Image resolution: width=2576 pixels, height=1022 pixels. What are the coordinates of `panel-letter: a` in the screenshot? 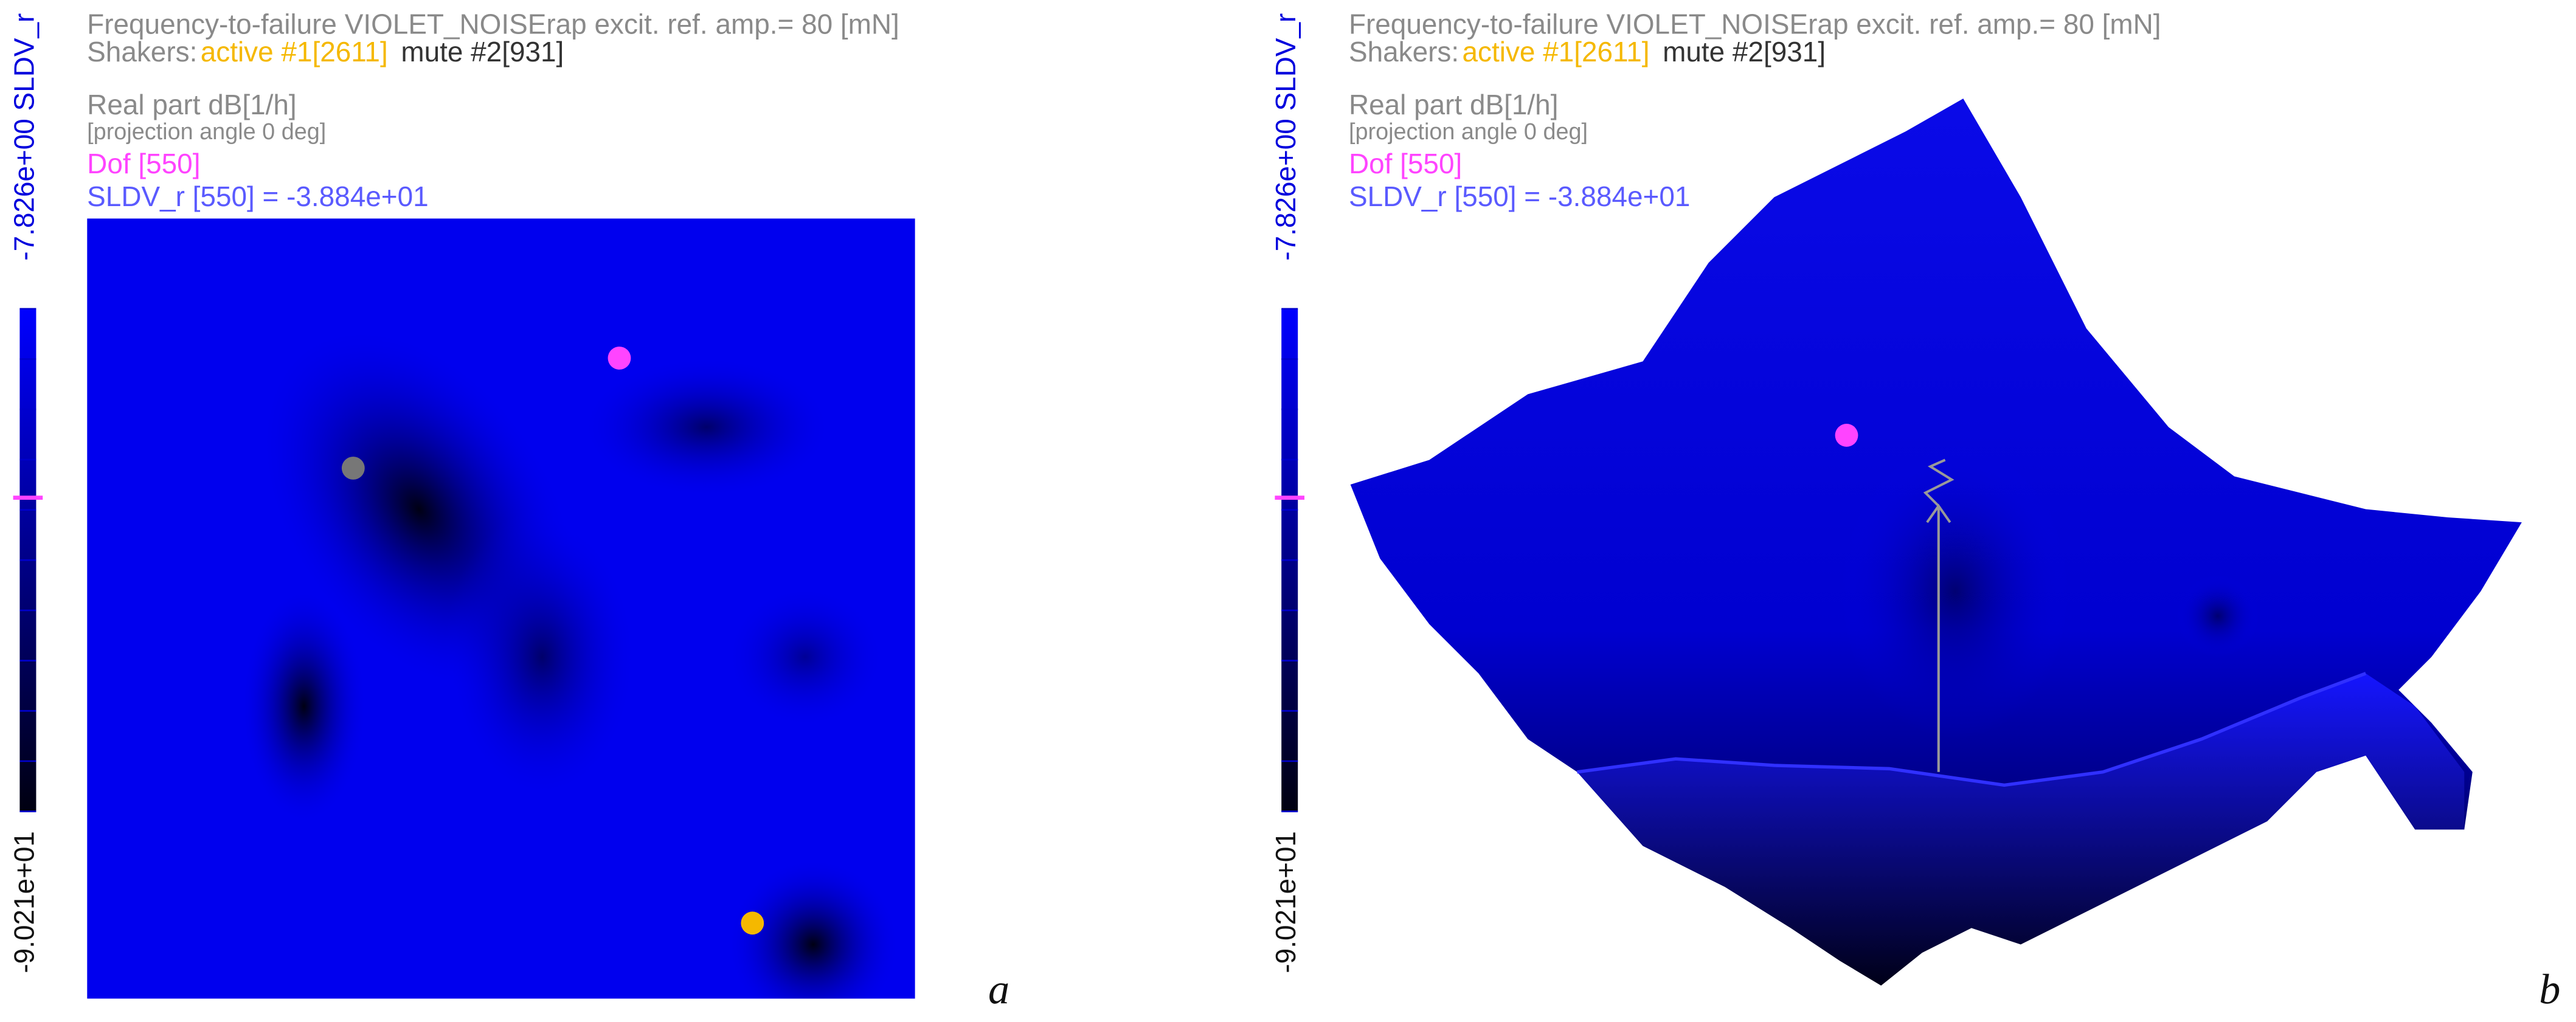 It's located at (998, 989).